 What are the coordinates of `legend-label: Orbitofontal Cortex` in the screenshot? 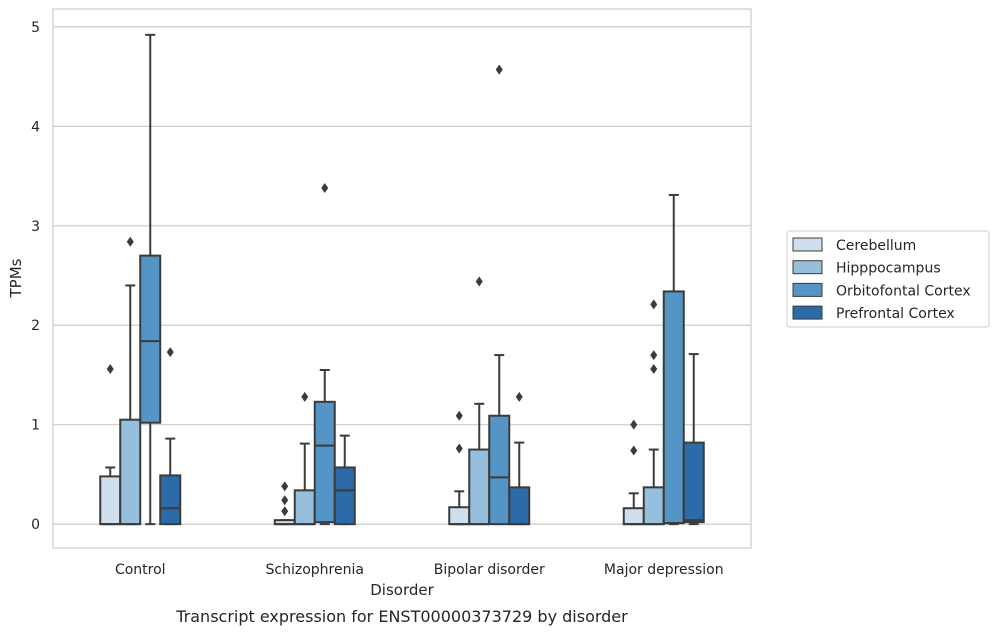 It's located at (903, 291).